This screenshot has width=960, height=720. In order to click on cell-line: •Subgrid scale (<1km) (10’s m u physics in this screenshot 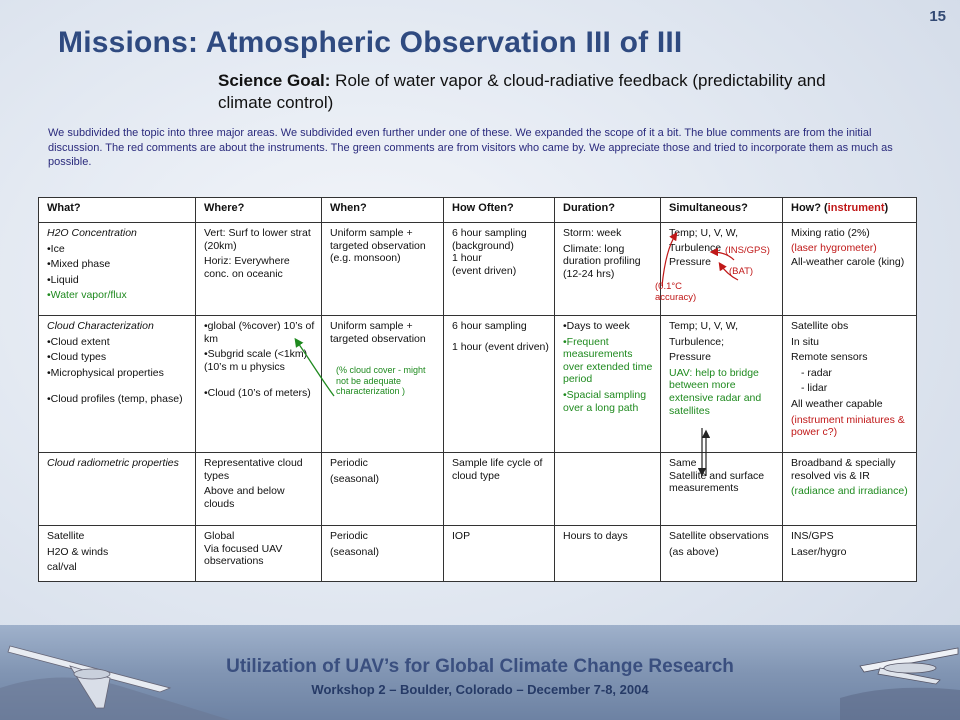, I will do `click(256, 360)`.